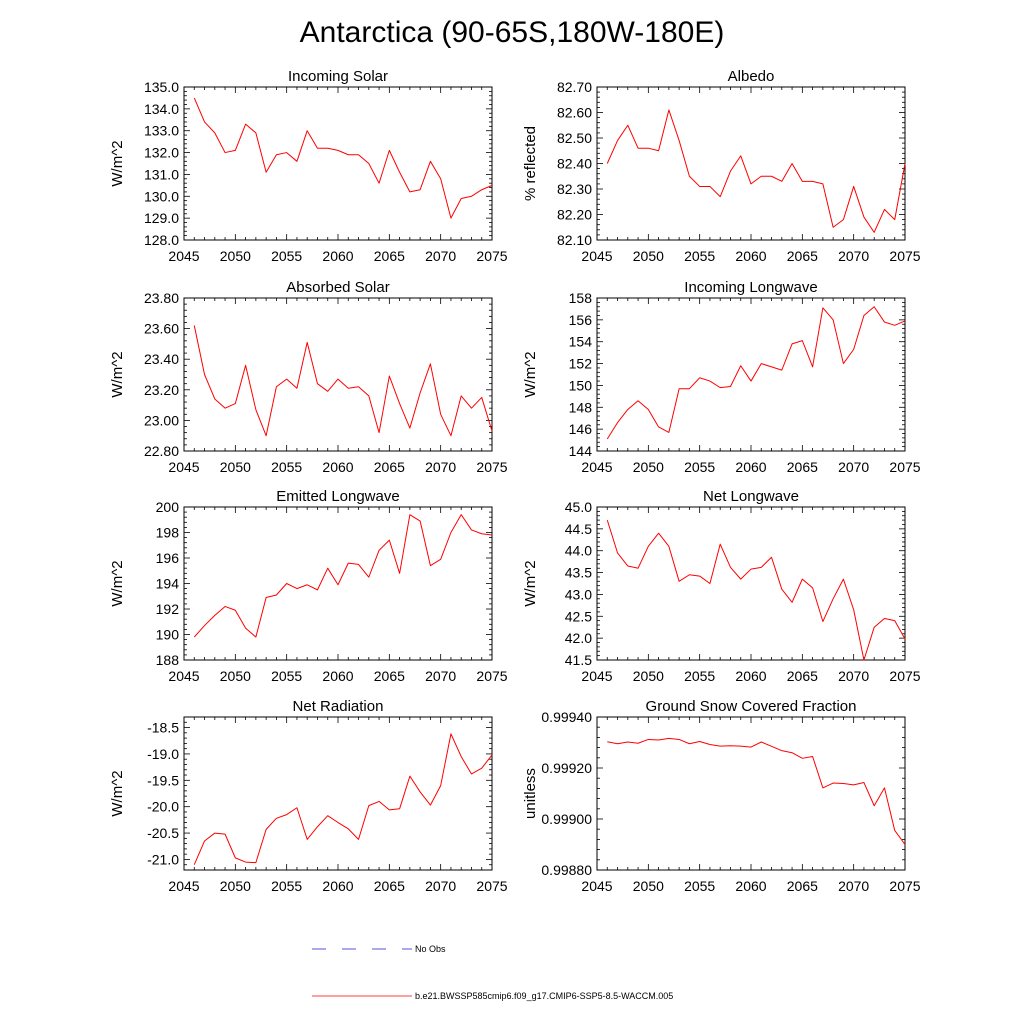  Describe the element at coordinates (802, 676) in the screenshot. I see `net-longwave-x-tick-label: 2065` at that location.